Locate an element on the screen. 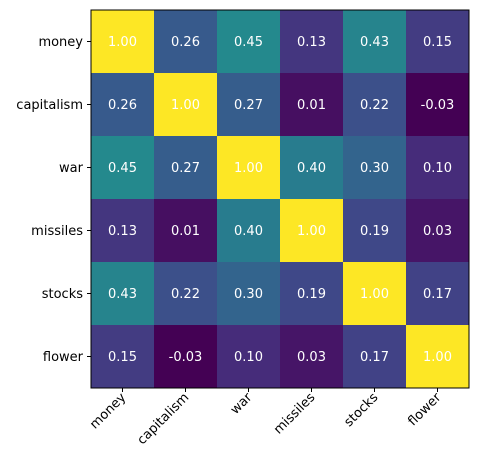 The width and height of the screenshot is (481, 474). x-tick-label: money is located at coordinates (108, 411).